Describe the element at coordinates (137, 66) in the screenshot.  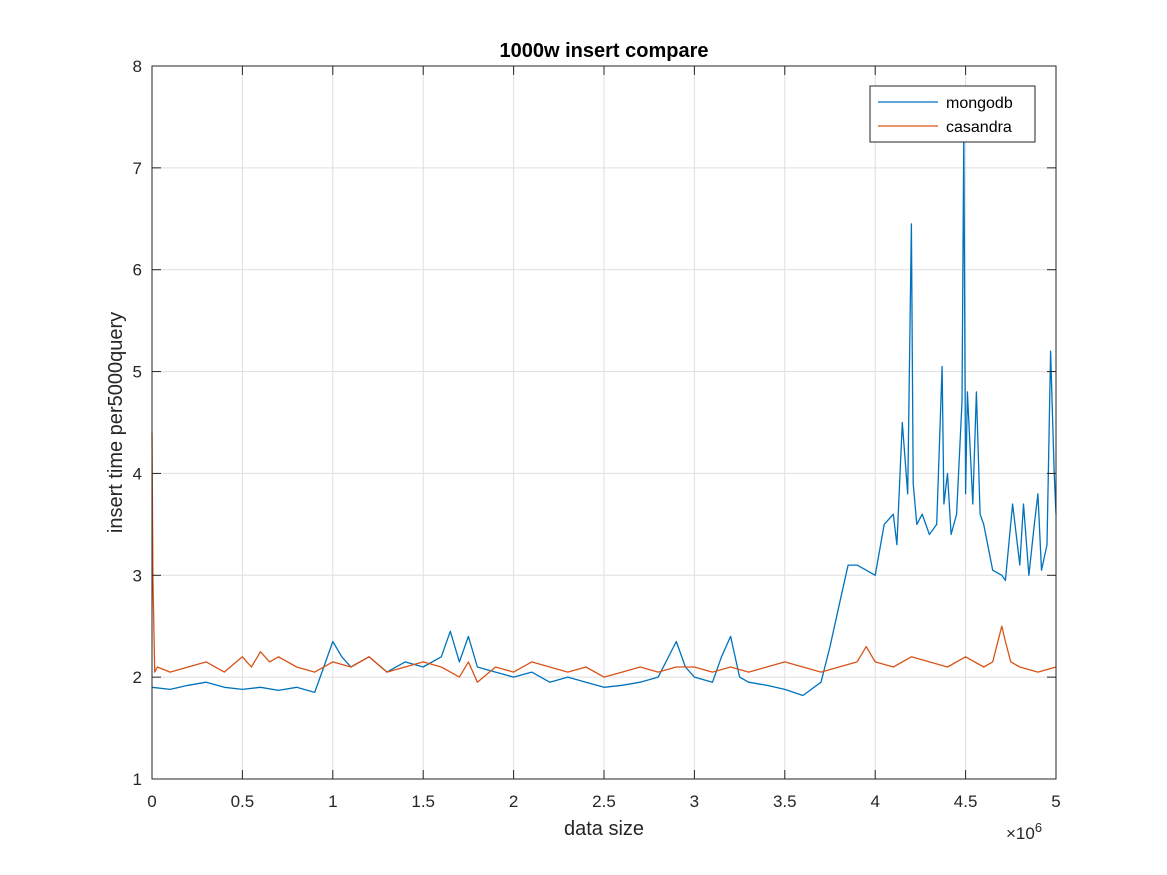
I see `y-tick-label: 8` at that location.